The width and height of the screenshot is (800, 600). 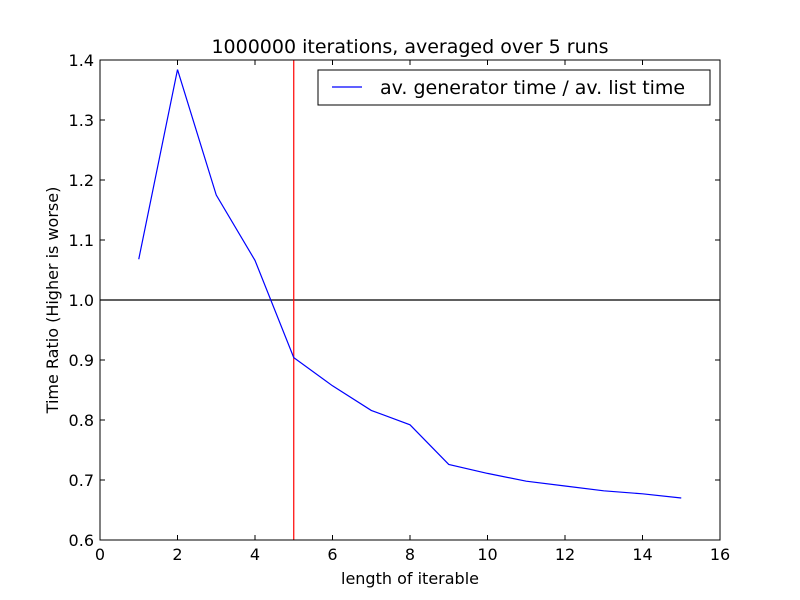 I want to click on x-tick-label: 2, so click(x=177, y=554).